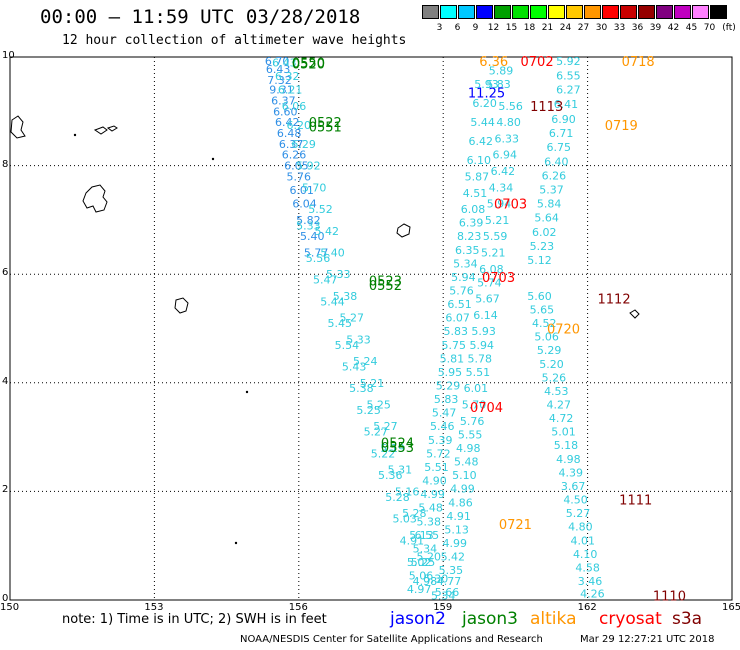 Image resolution: width=740 pixels, height=650 pixels. I want to click on swh-label: 6.40, so click(556, 161).